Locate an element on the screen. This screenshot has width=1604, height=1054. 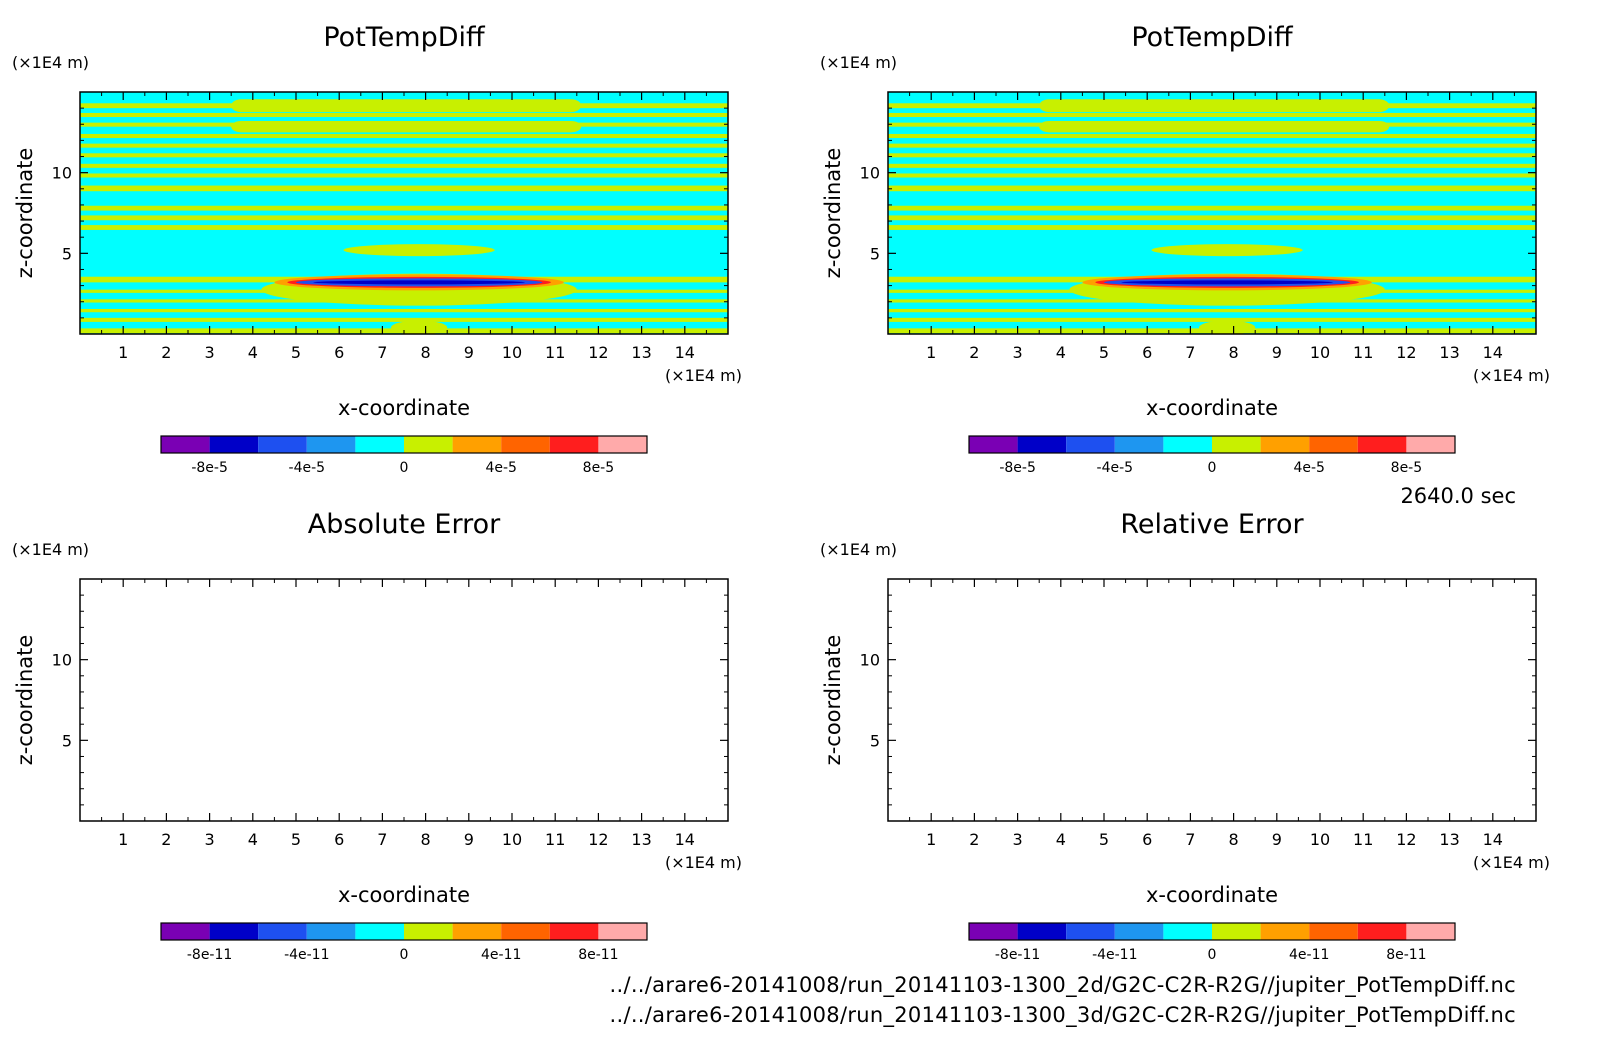
x-tick-label: 13 is located at coordinates (1449, 839).